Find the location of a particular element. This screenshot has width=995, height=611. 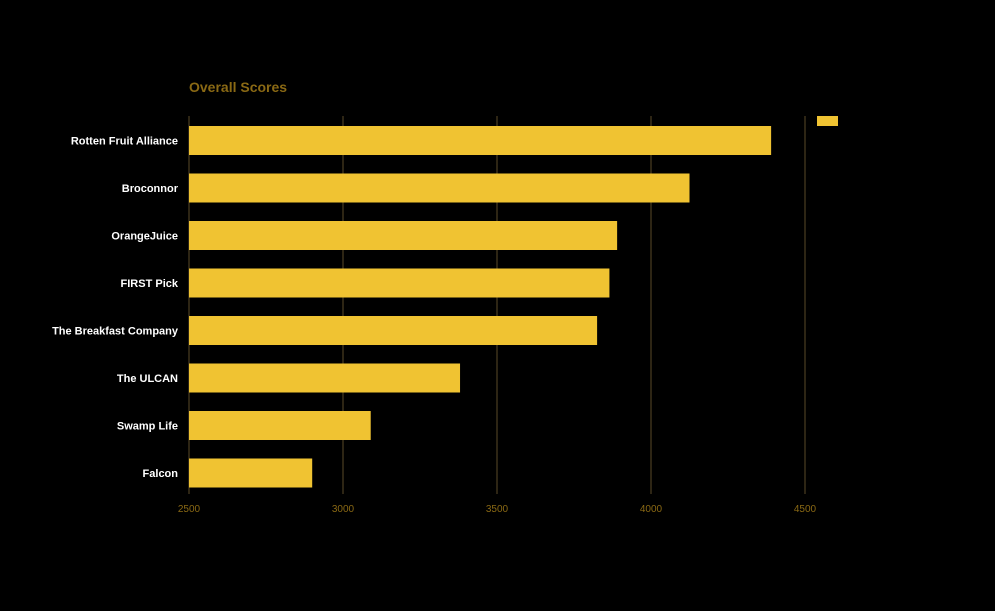

x-tick-label: 3500 is located at coordinates (497, 509).